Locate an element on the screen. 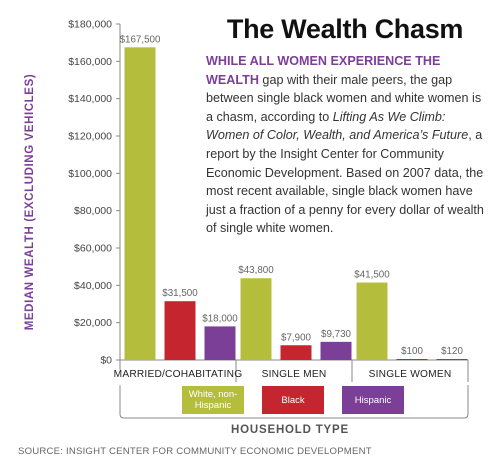 The image size is (500, 471). bar-value-label: $43,800 is located at coordinates (256, 270).